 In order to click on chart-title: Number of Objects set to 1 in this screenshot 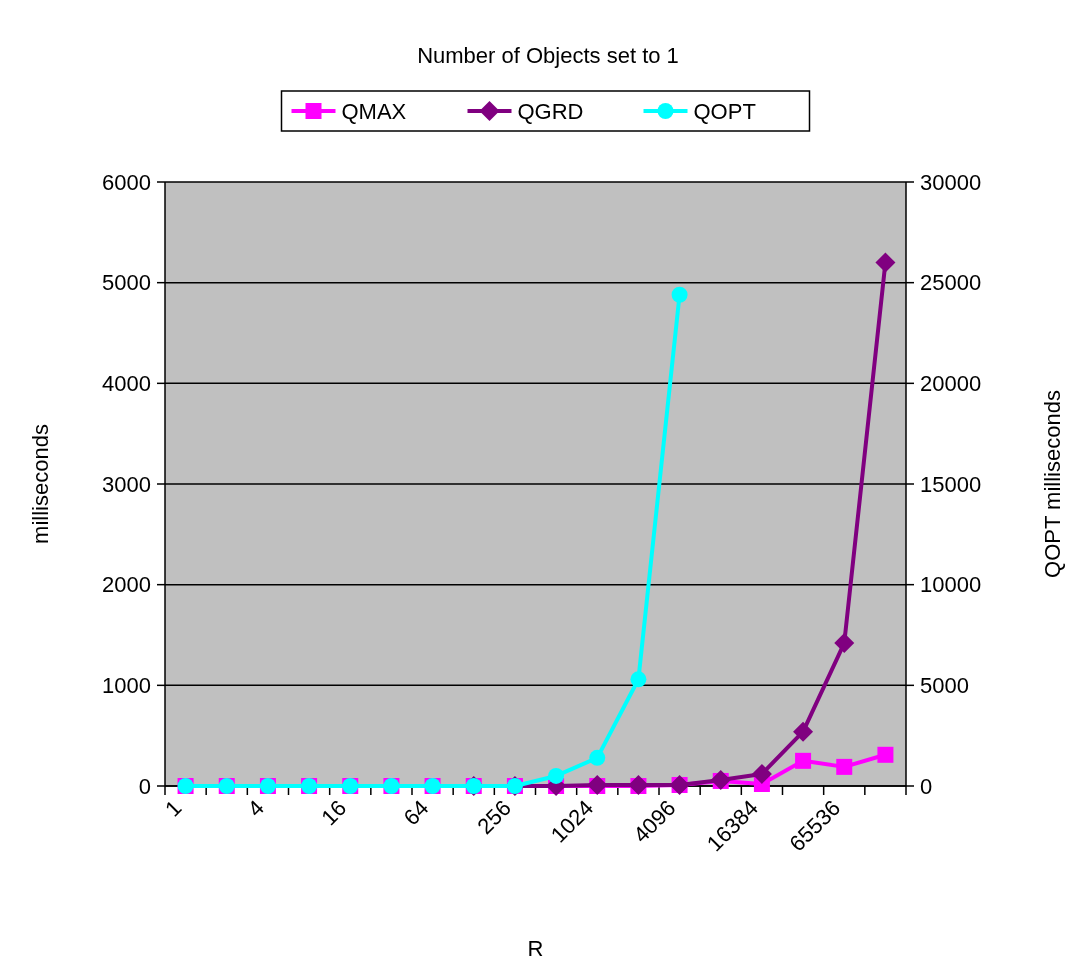, I will do `click(548, 55)`.